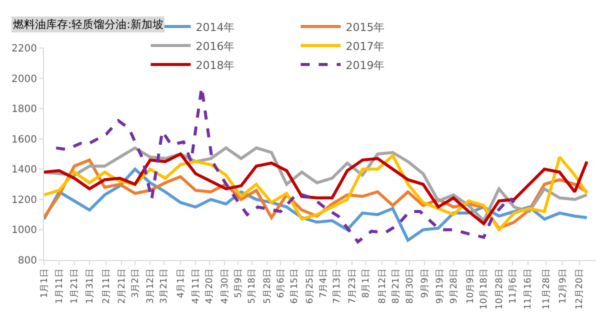 This screenshot has width=608, height=322. Describe the element at coordinates (24, 110) in the screenshot. I see `y-tick-label: 1800` at that location.